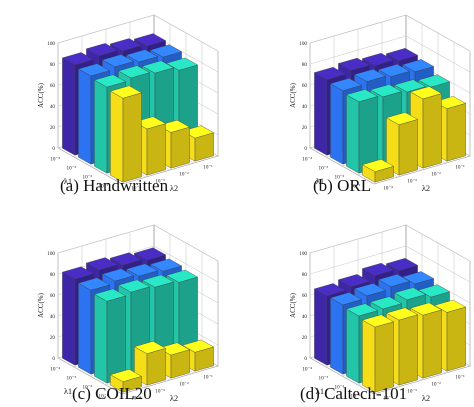  Describe the element at coordinates (342, 185) in the screenshot. I see `caption-orl: (b) ORL` at that location.